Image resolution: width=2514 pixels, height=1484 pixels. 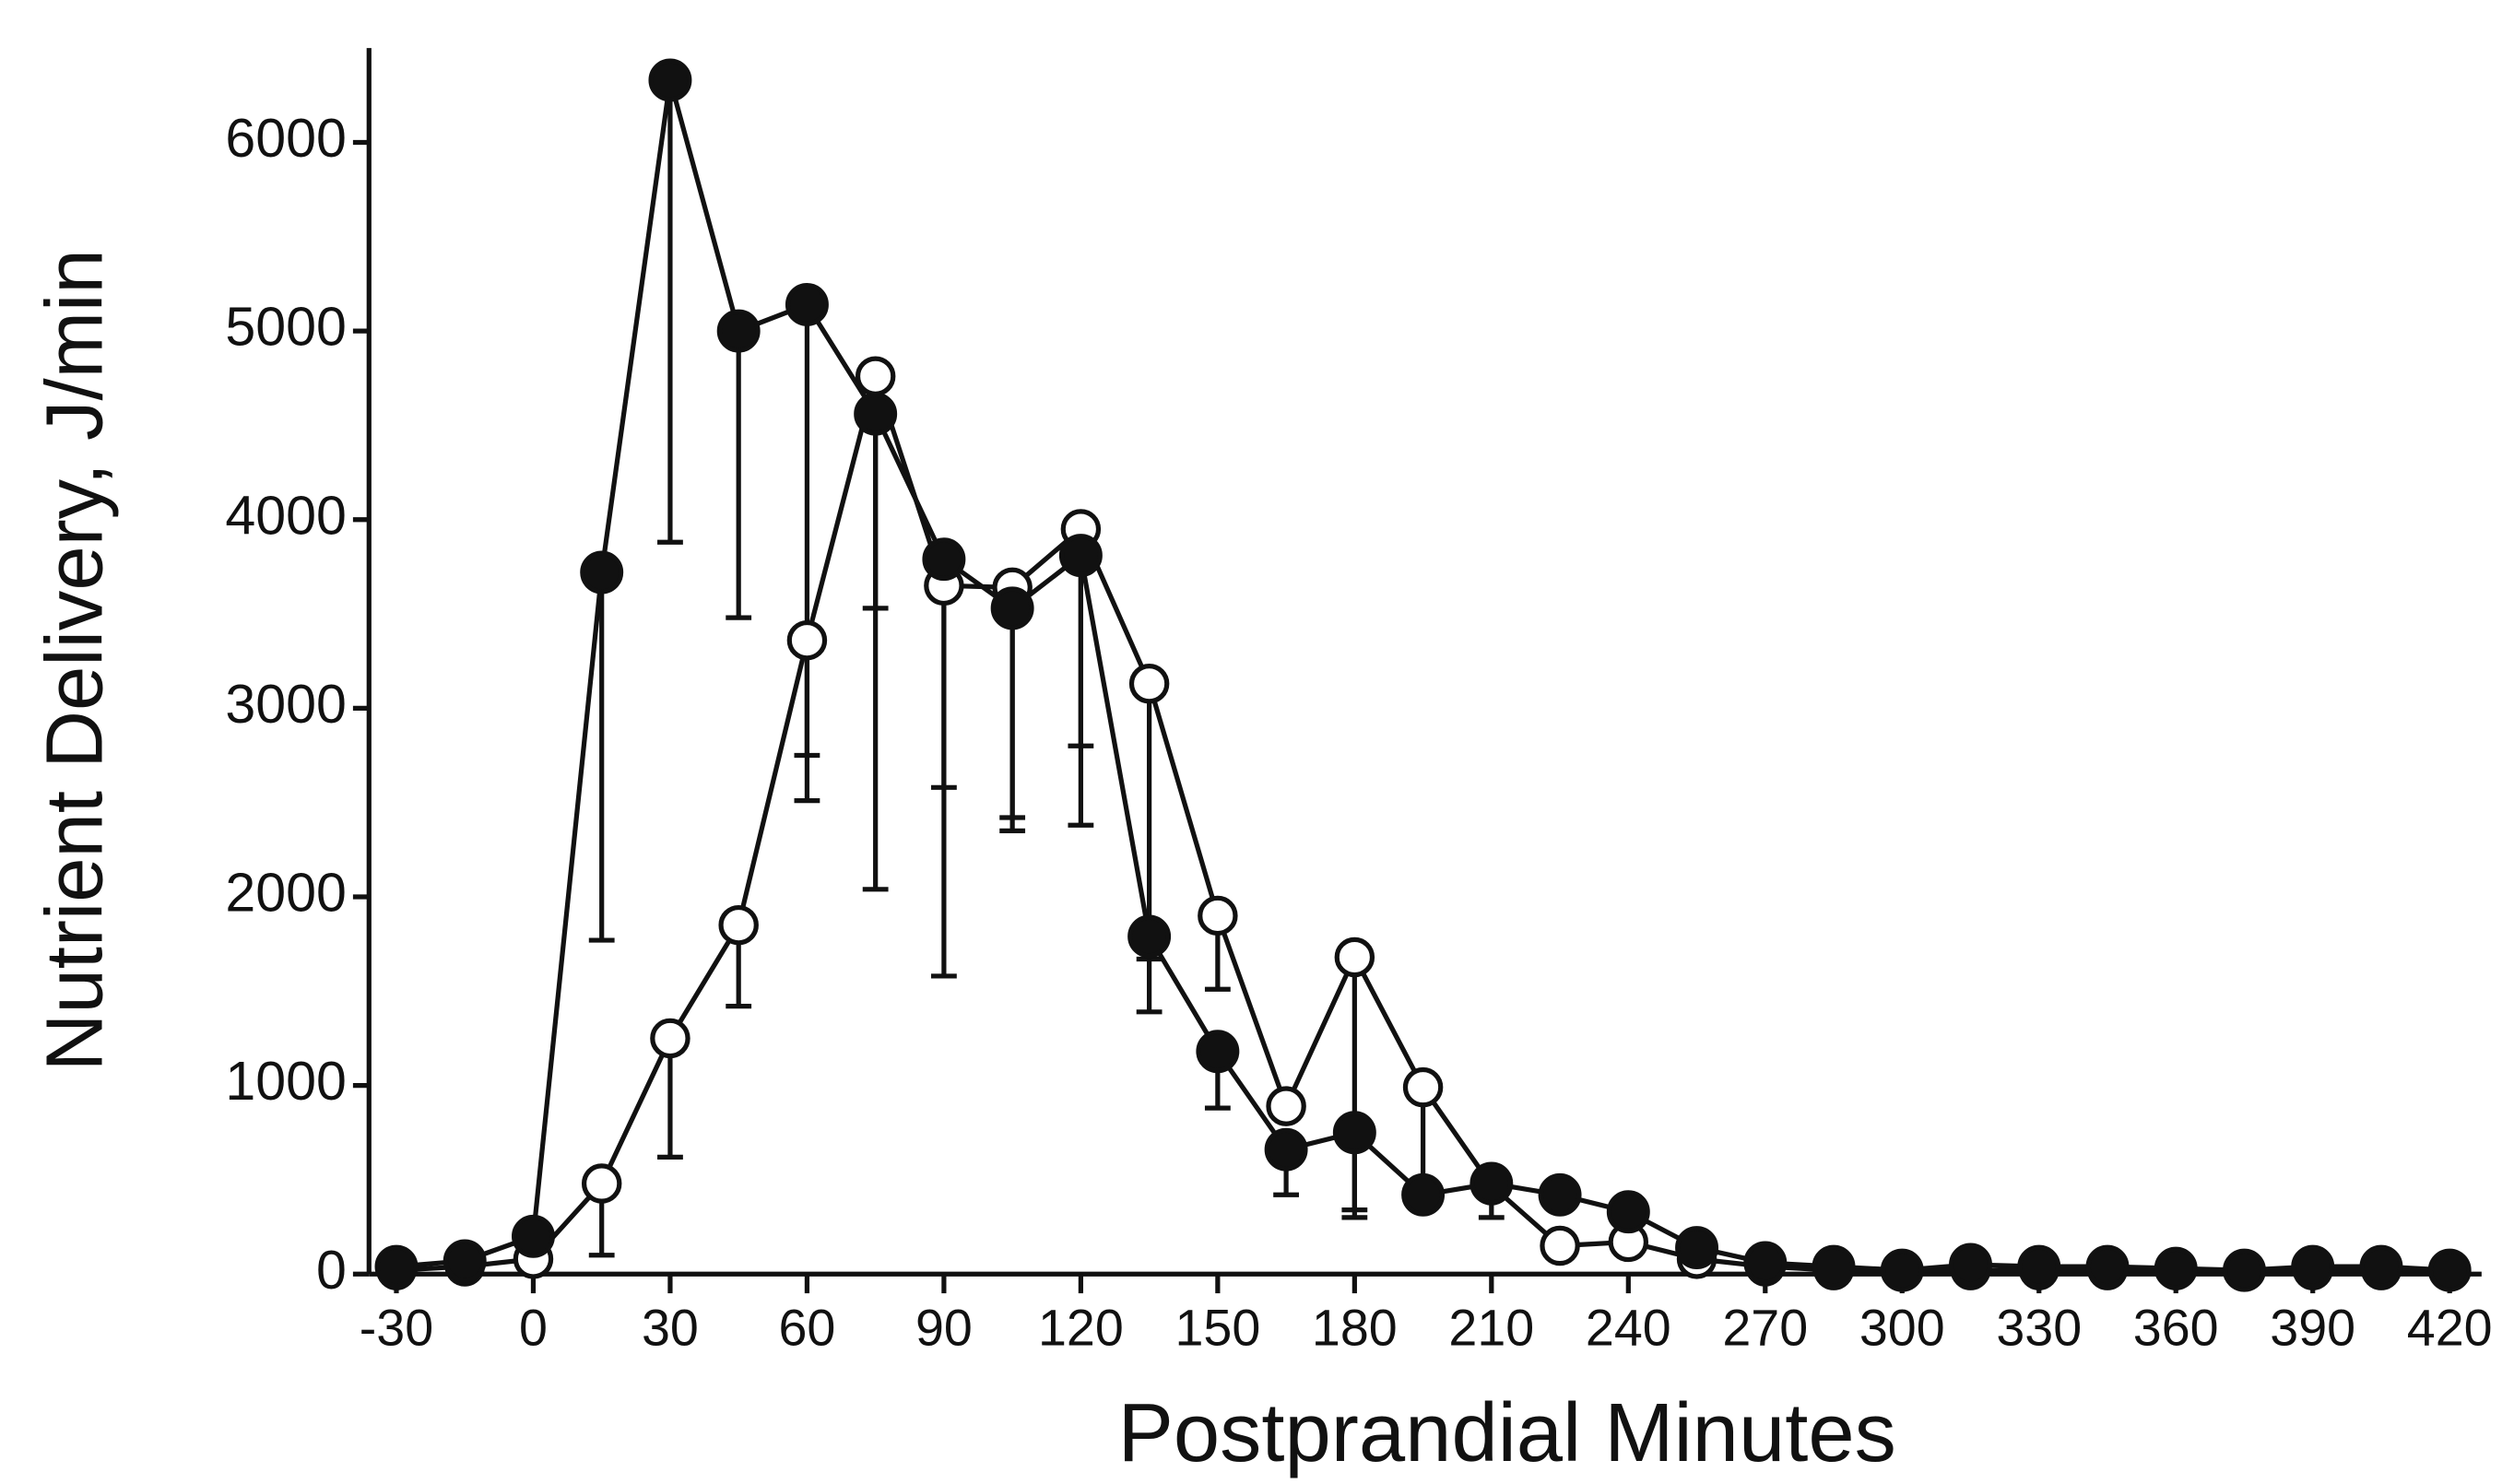 I want to click on x-tick-label: 30, so click(x=670, y=1328).